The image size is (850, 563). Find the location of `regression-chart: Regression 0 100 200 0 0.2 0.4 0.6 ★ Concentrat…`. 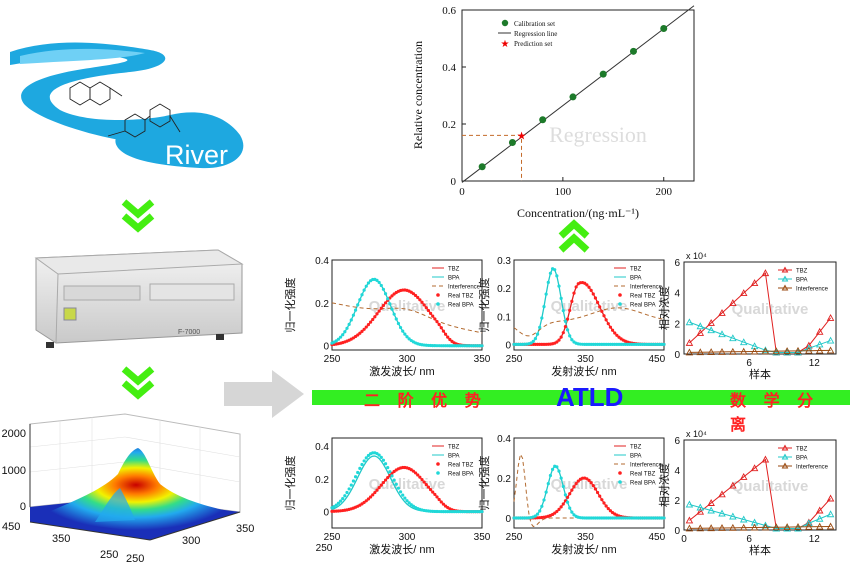

regression-chart: Regression 0 100 200 0 0.2 0.4 0.6 ★ Concentrat… is located at coordinates (553, 112).